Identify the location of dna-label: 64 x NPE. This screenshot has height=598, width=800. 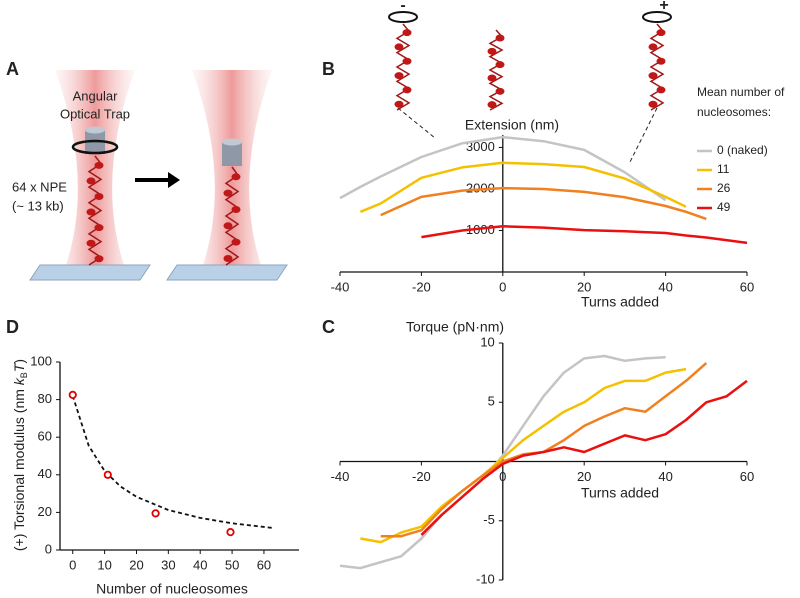
(39, 186).